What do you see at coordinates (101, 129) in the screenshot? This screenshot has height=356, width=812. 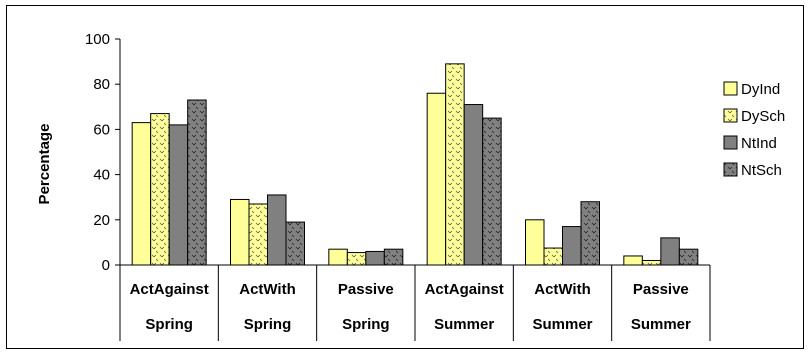 I see `y-tick-label: 60` at bounding box center [101, 129].